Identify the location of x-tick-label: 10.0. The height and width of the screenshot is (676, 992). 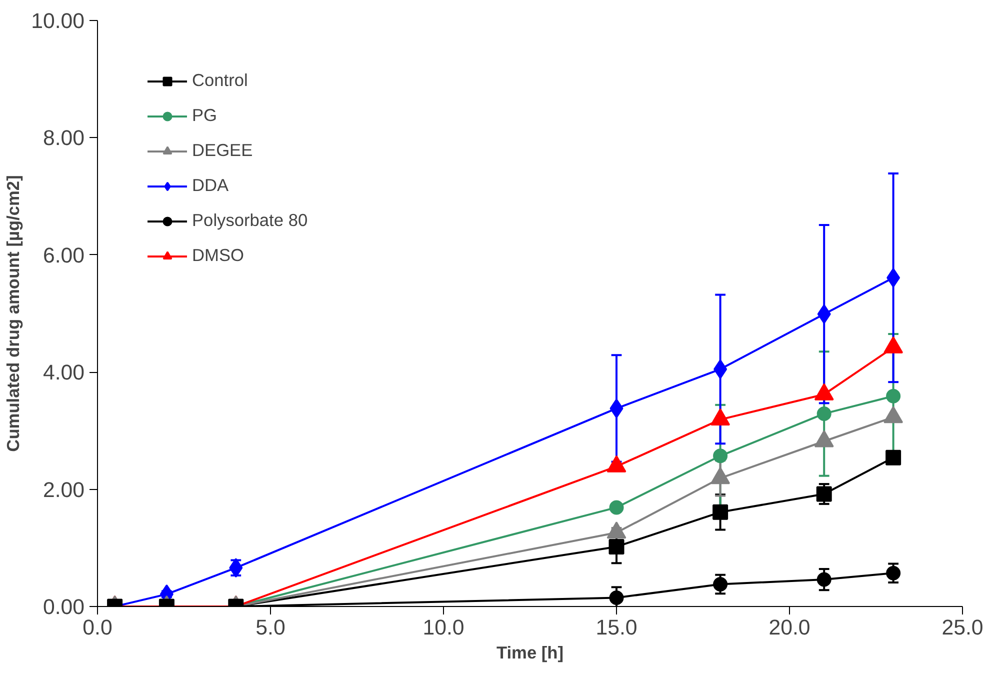
(443, 628).